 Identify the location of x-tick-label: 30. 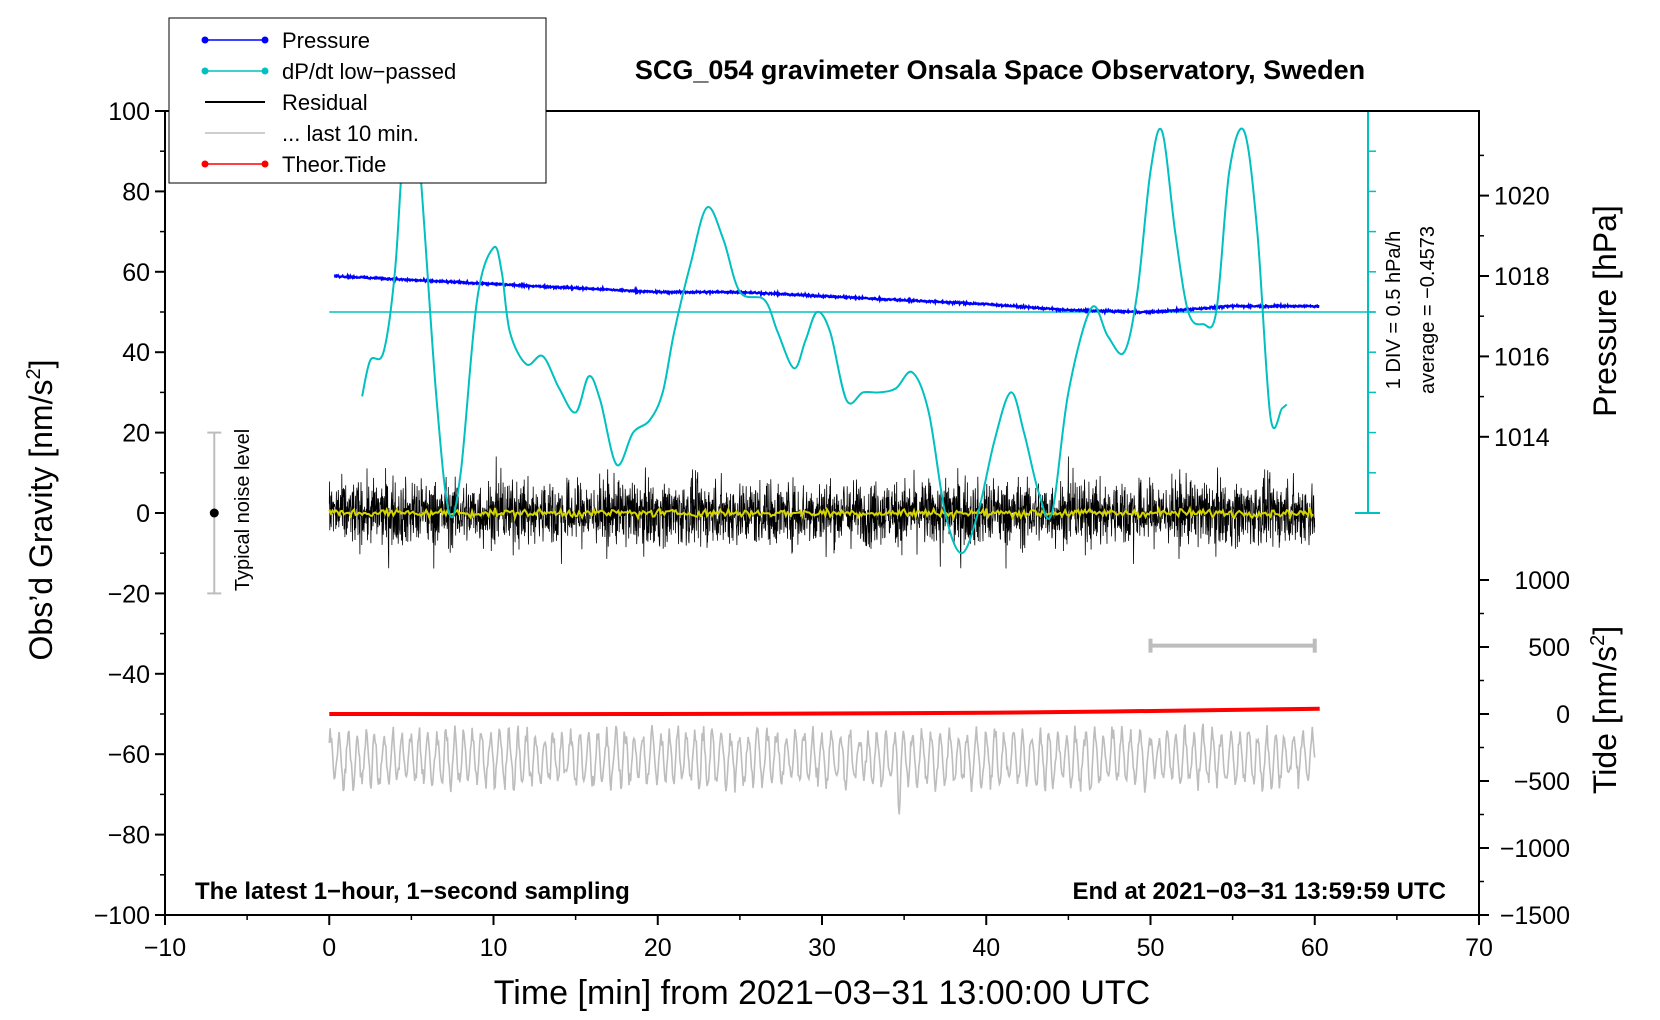
(822, 948).